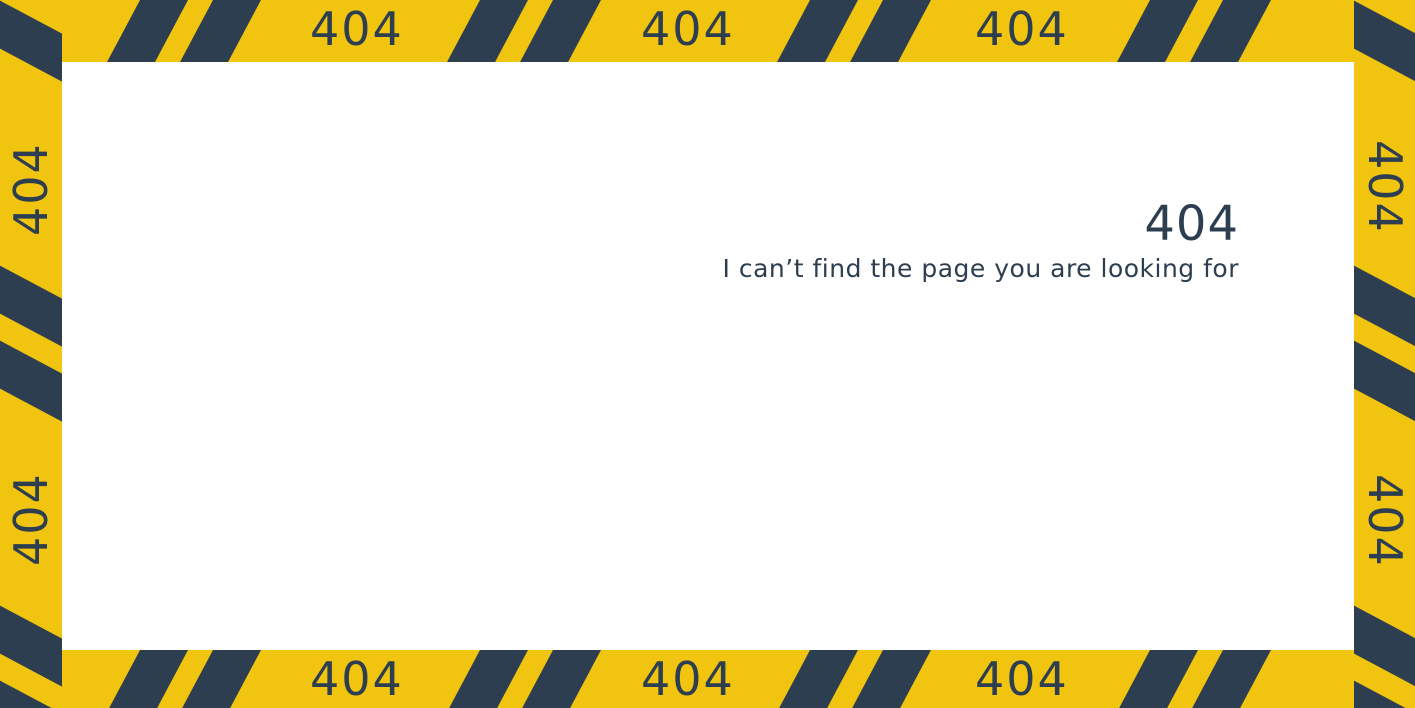  I want to click on error-code: 404, so click(1191, 224).